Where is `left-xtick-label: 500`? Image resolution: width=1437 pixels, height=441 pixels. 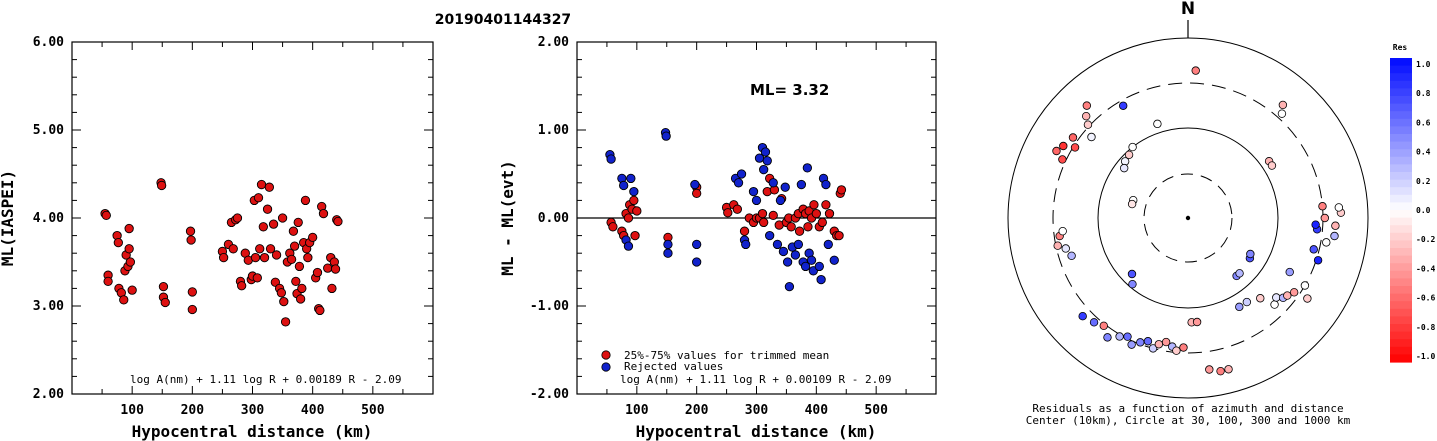
left-xtick-label: 500 is located at coordinates (373, 410).